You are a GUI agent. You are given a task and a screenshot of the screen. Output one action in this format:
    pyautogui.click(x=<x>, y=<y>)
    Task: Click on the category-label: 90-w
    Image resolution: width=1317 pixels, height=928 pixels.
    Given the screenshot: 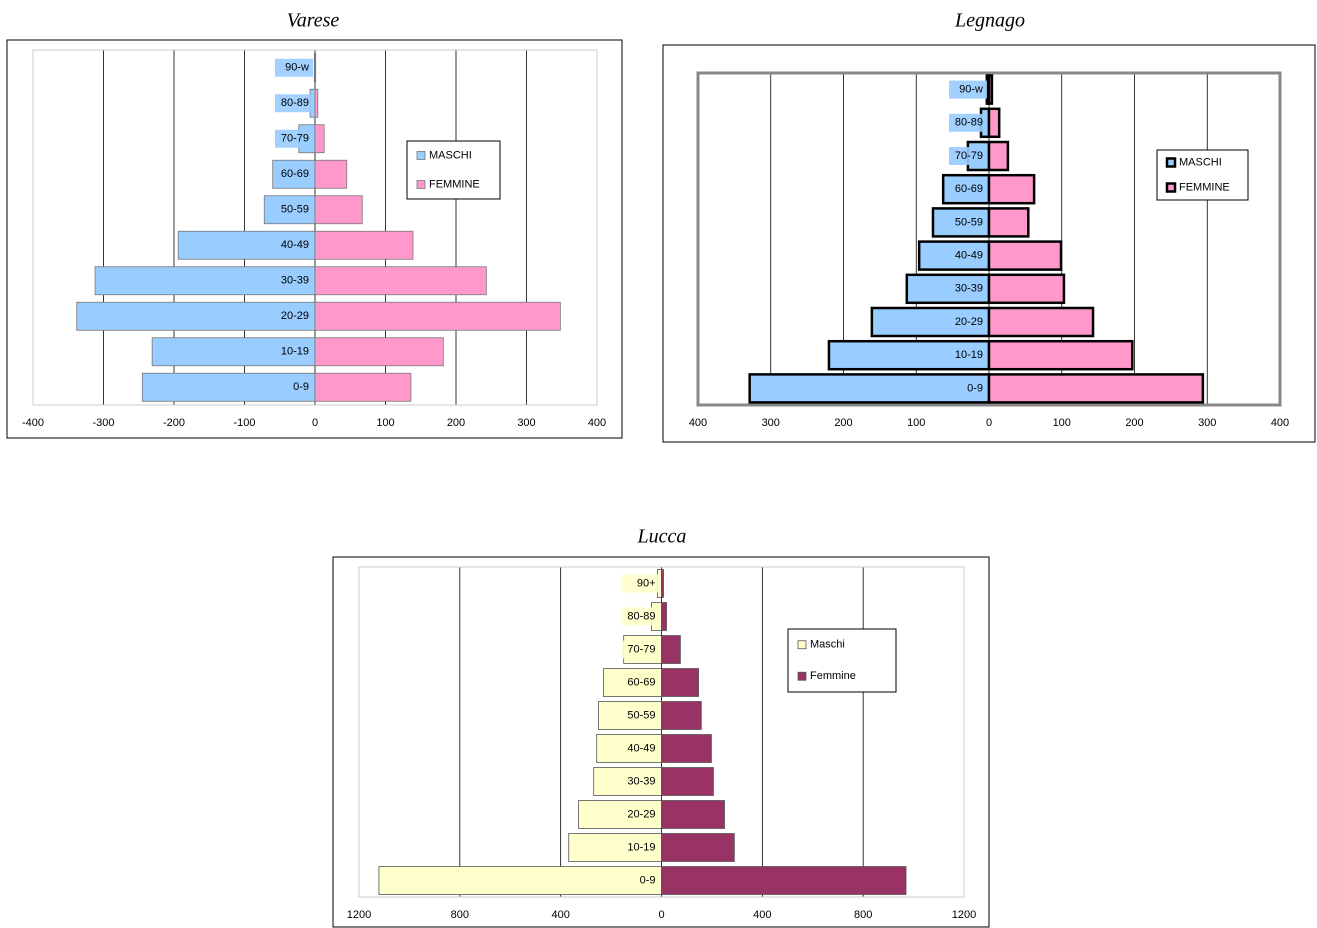 What is the action you would take?
    pyautogui.click(x=297, y=68)
    